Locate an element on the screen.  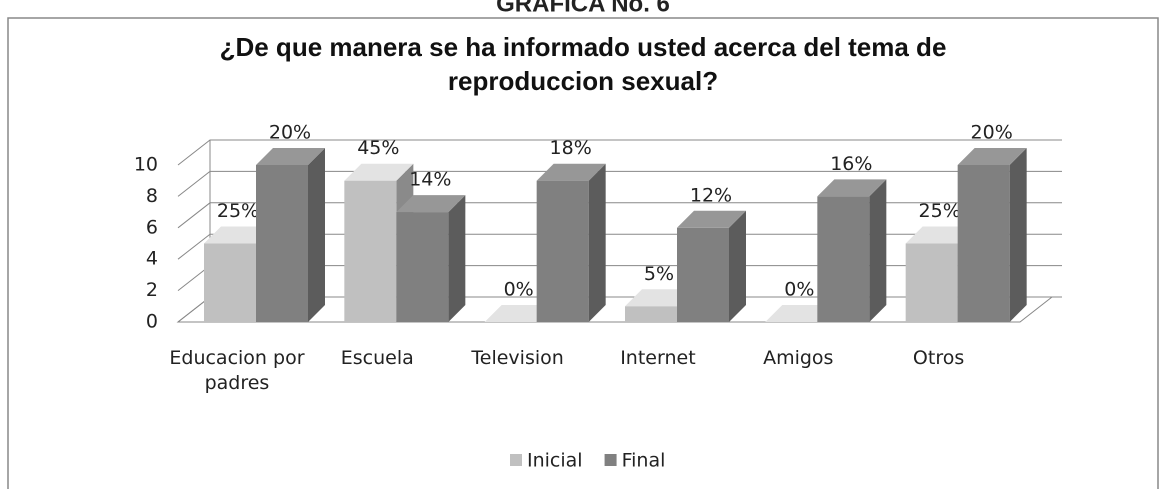
x-tick-label: Educacion por padres is located at coordinates (237, 370).